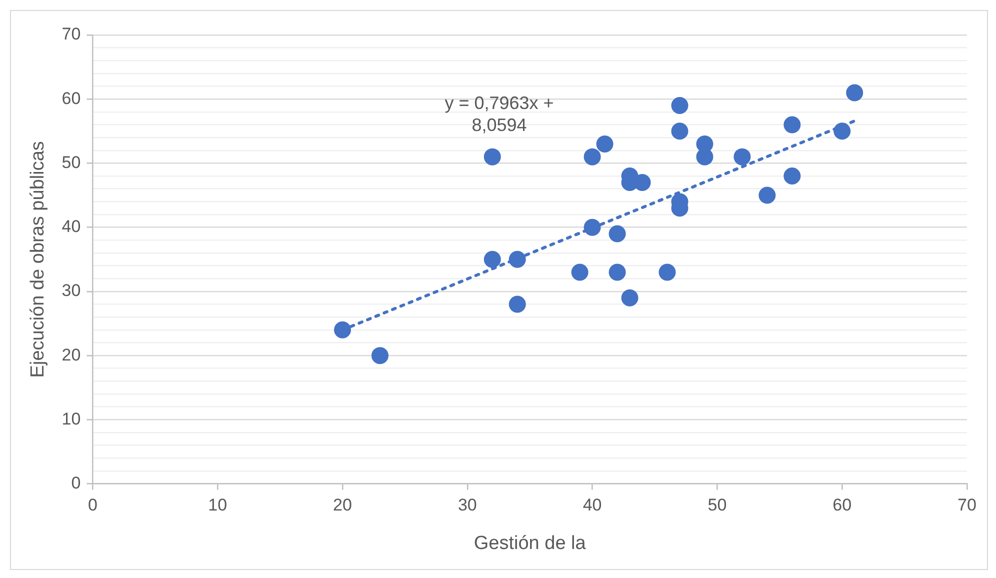 The width and height of the screenshot is (996, 578). What do you see at coordinates (342, 505) in the screenshot?
I see `x-tick-label: 20` at bounding box center [342, 505].